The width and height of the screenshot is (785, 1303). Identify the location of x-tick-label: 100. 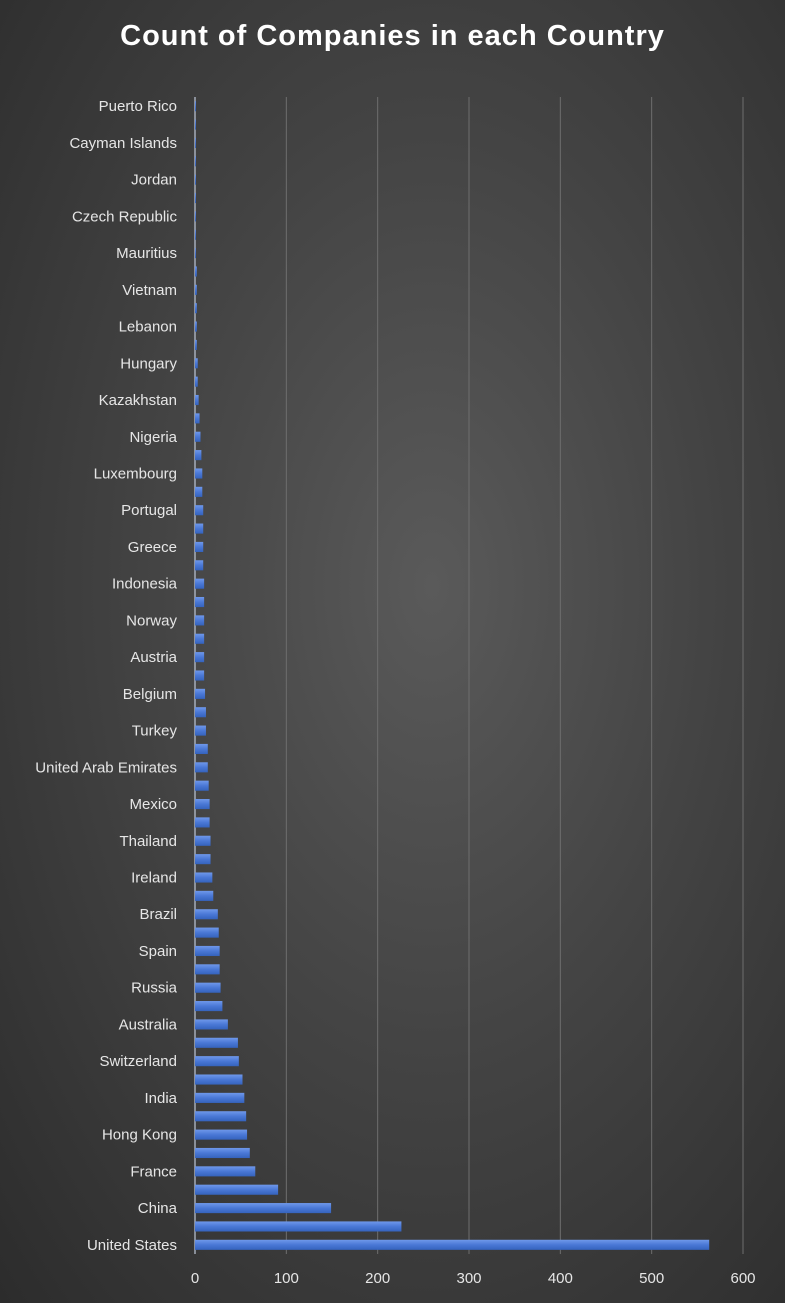
(286, 1278).